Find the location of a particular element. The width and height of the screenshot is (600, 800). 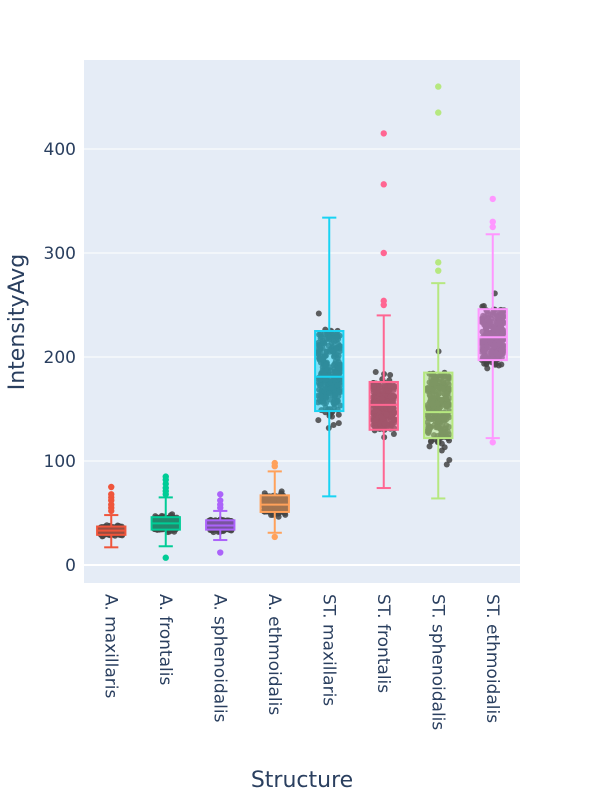

x-tick-label: ST. maxillaris is located at coordinates (328, 650).